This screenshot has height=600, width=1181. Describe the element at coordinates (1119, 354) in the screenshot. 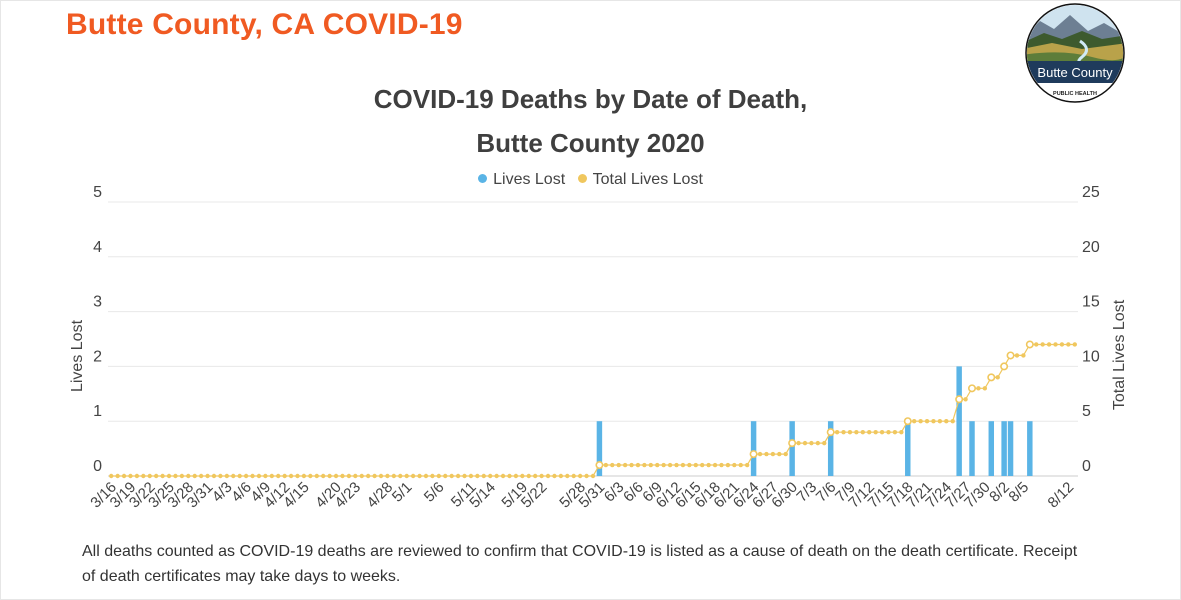

I see `y2-axis-label: Total Lives Lost` at that location.